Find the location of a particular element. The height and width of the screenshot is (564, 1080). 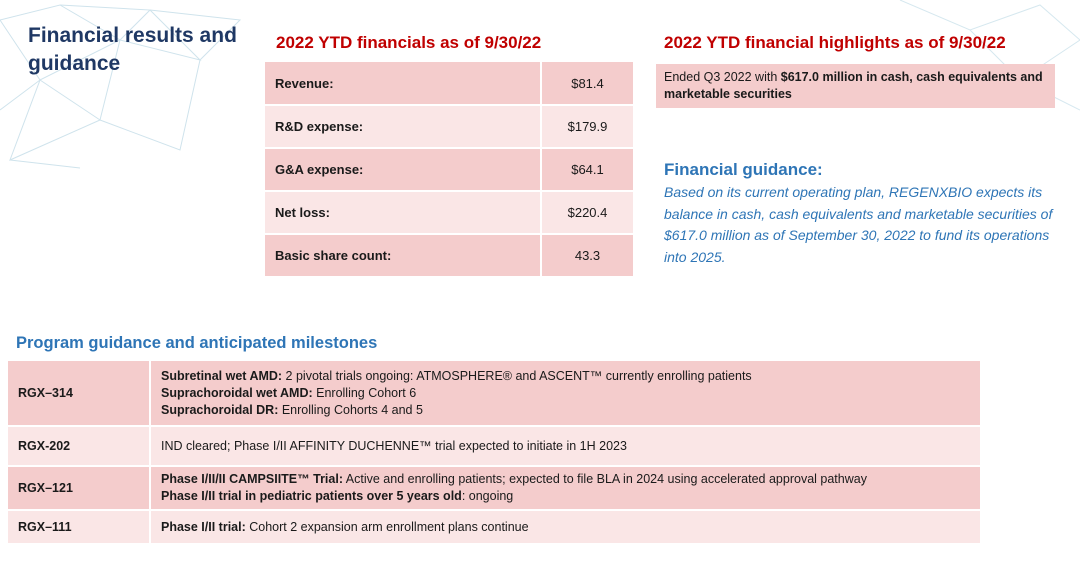

table-row: Revenue: $81.4 is located at coordinates (449, 84).